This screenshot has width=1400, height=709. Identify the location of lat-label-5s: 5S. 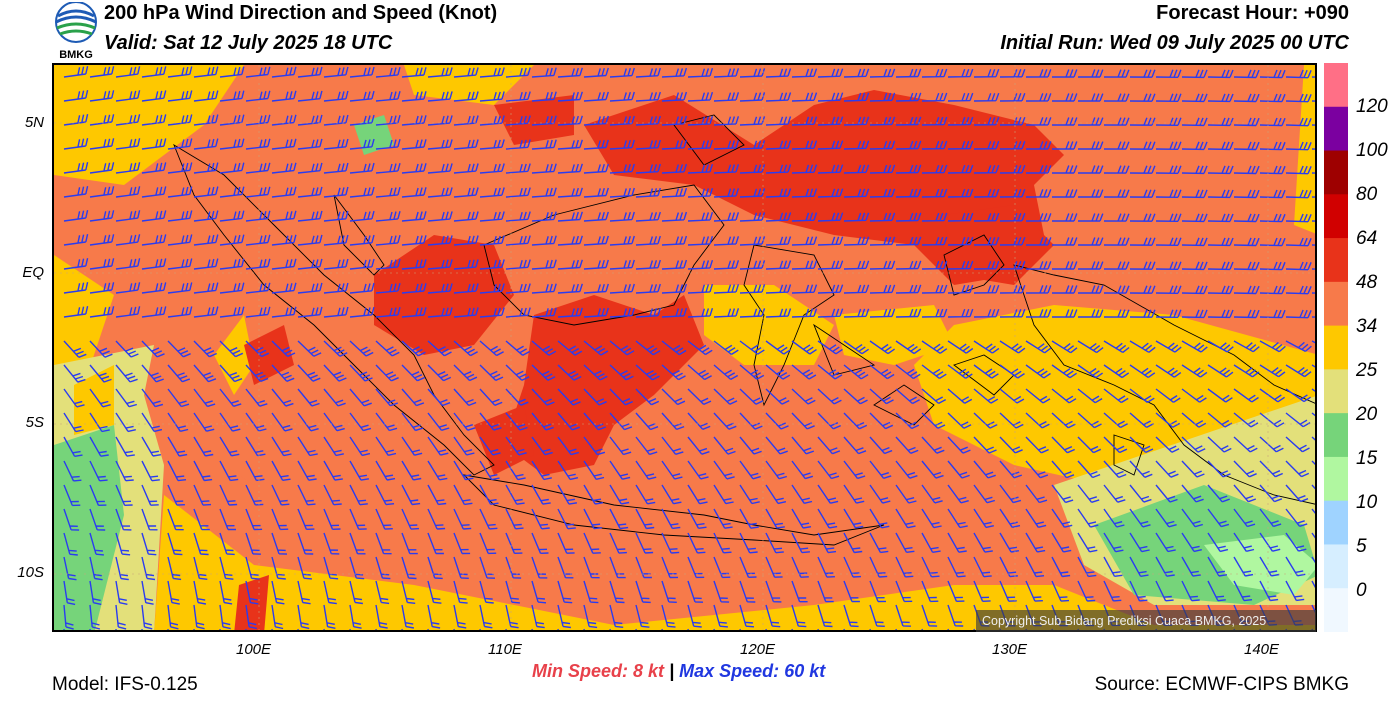
(34, 422).